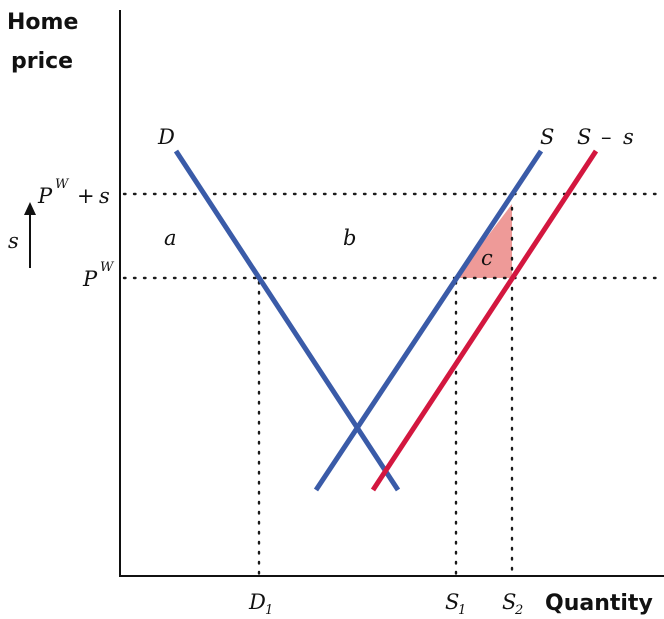 The height and width of the screenshot is (619, 664). I want to click on s2-label-main: S, so click(509, 602).